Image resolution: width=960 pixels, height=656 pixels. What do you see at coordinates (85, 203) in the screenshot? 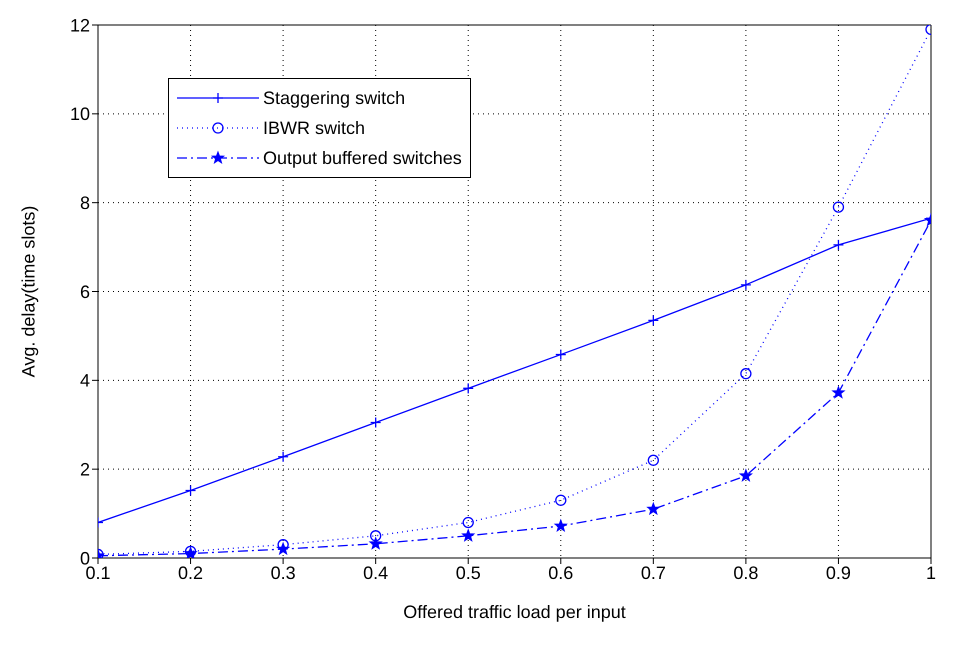
I see `y-tick-label: 8` at bounding box center [85, 203].